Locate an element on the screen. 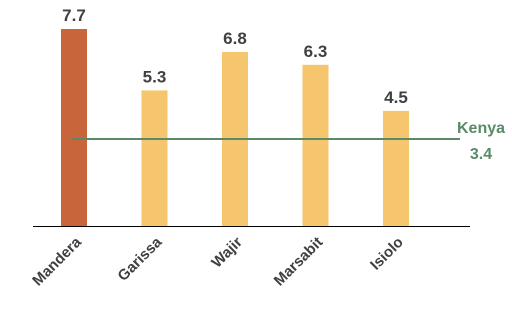  value-label-mandera: 7.7 is located at coordinates (74, 15).